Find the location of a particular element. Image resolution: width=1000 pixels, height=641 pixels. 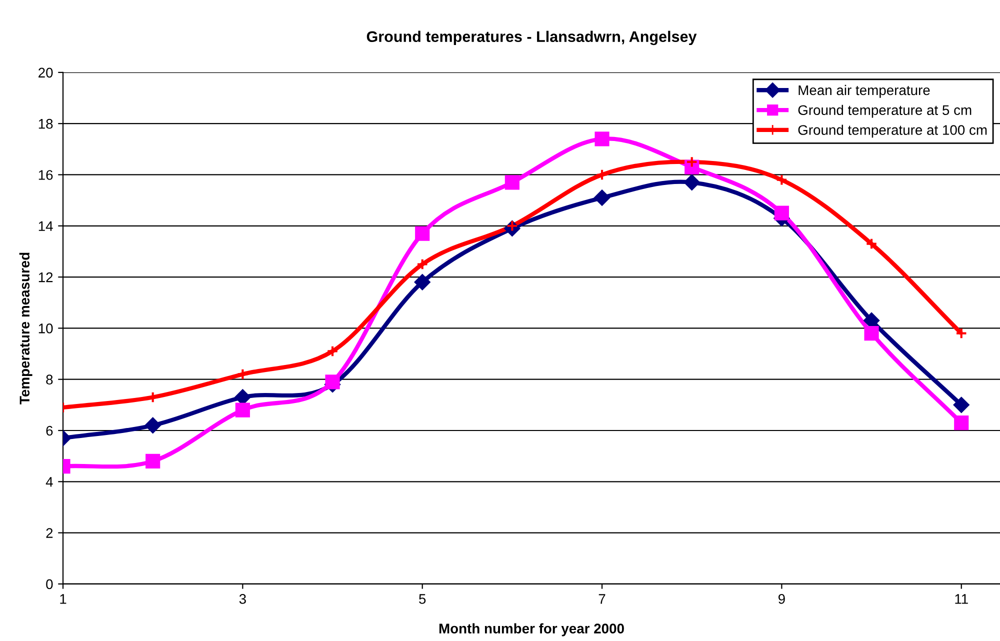

y-tick-label: 18 is located at coordinates (45, 123).